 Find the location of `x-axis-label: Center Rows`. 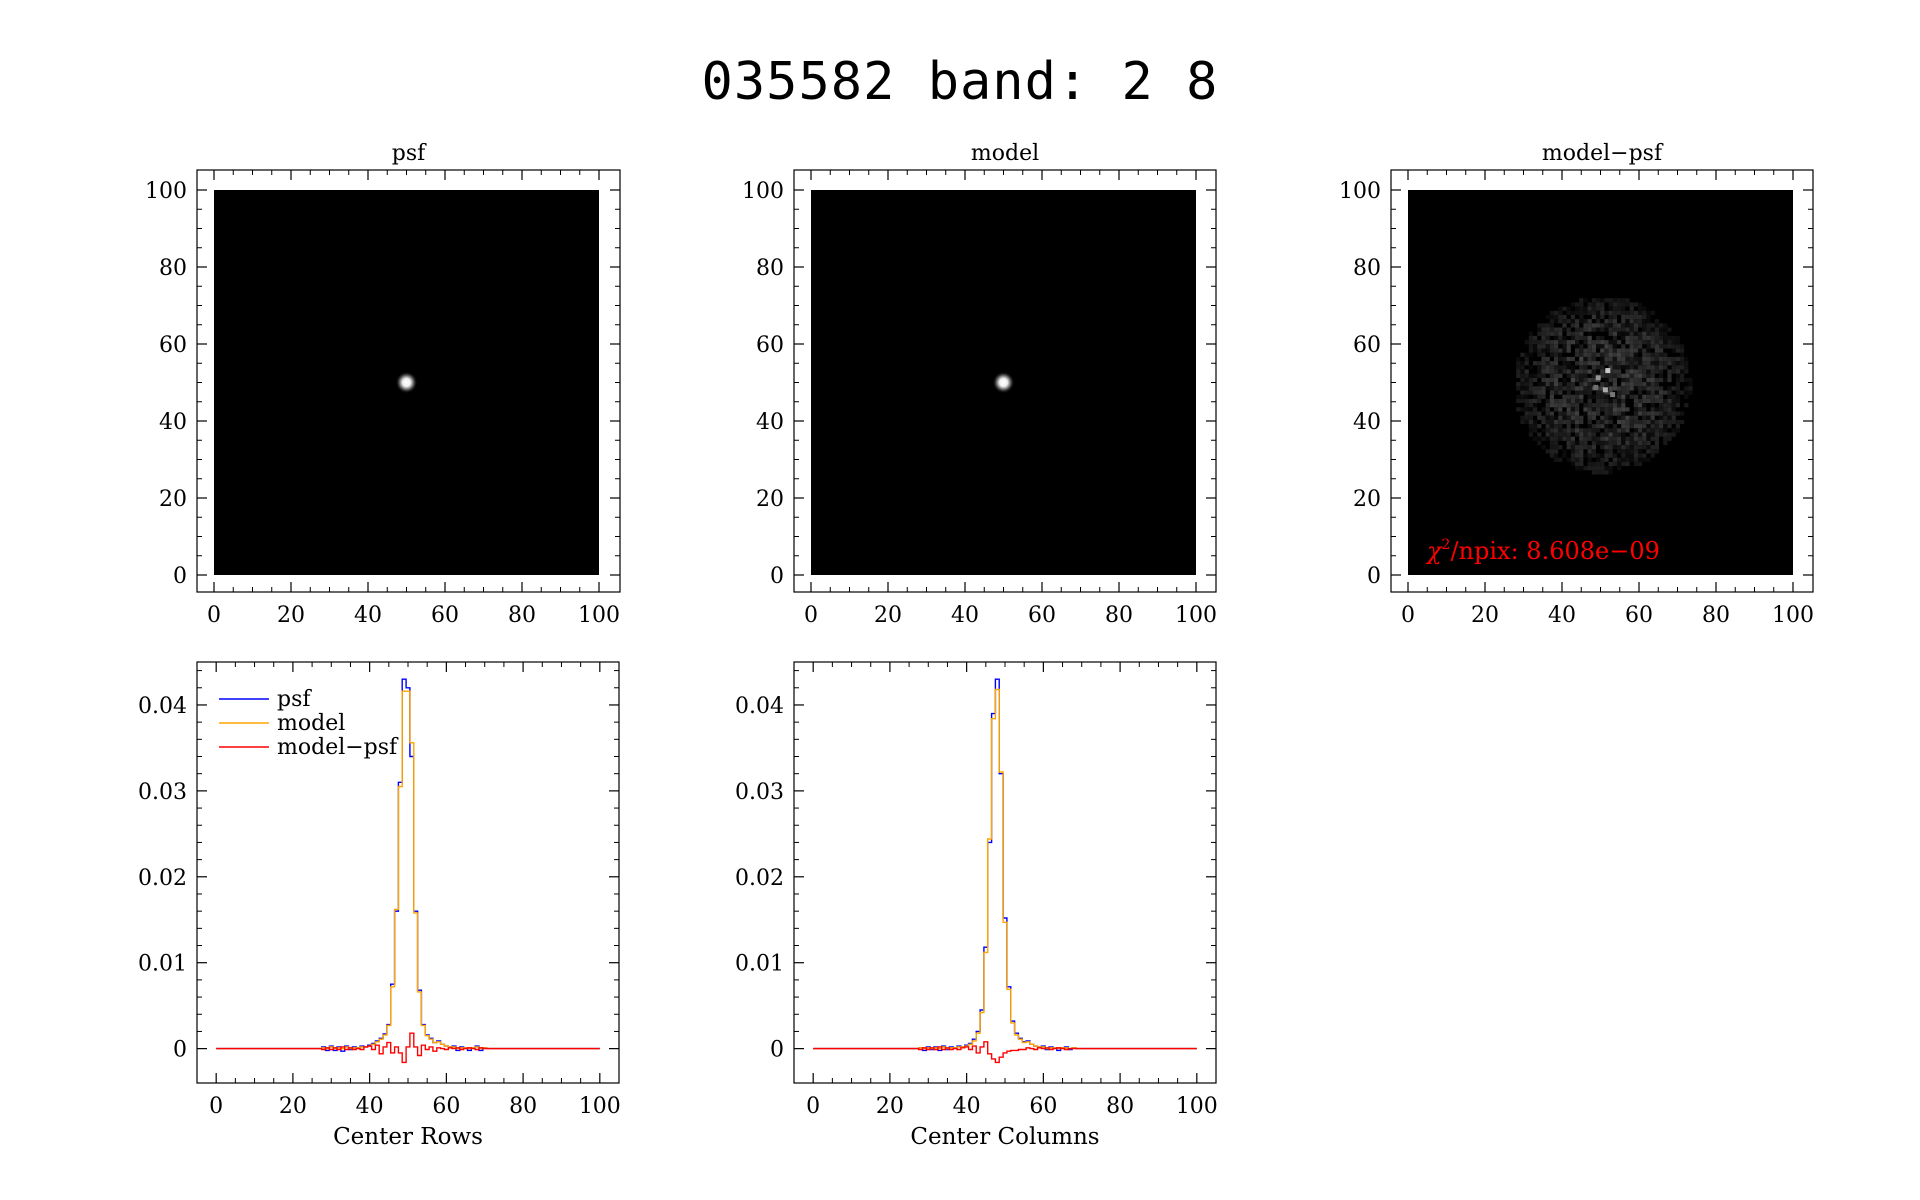

x-axis-label: Center Rows is located at coordinates (408, 1137).